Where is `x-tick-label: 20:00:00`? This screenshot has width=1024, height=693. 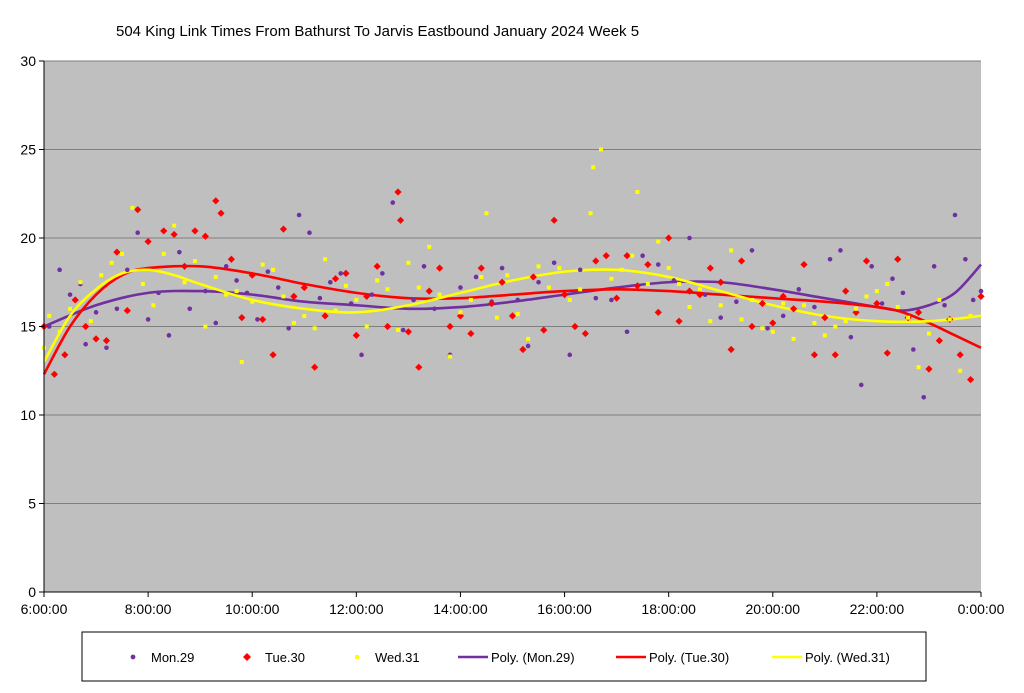 x-tick-label: 20:00:00 is located at coordinates (773, 609).